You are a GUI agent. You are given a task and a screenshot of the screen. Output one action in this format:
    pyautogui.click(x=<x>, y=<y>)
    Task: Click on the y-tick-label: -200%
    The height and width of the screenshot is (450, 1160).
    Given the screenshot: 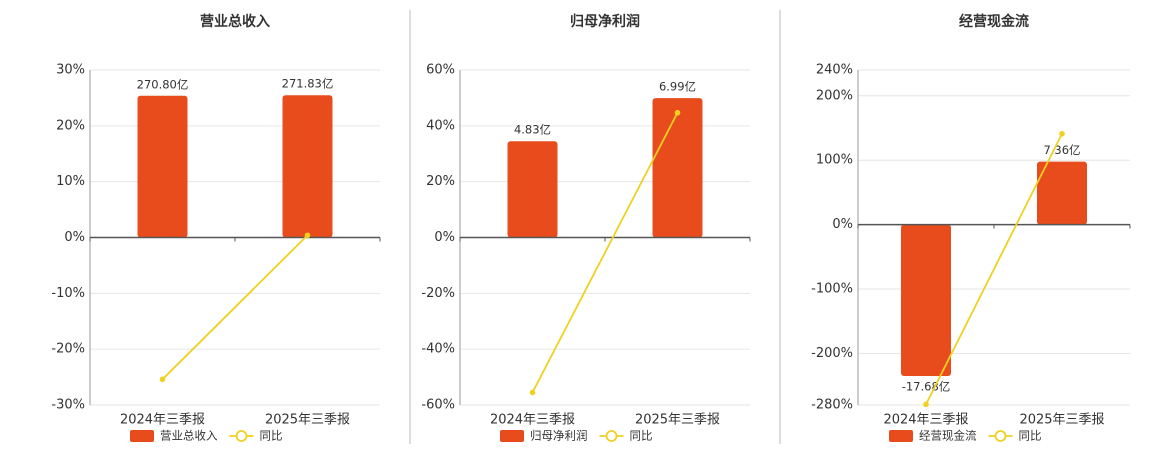 What is the action you would take?
    pyautogui.click(x=832, y=353)
    